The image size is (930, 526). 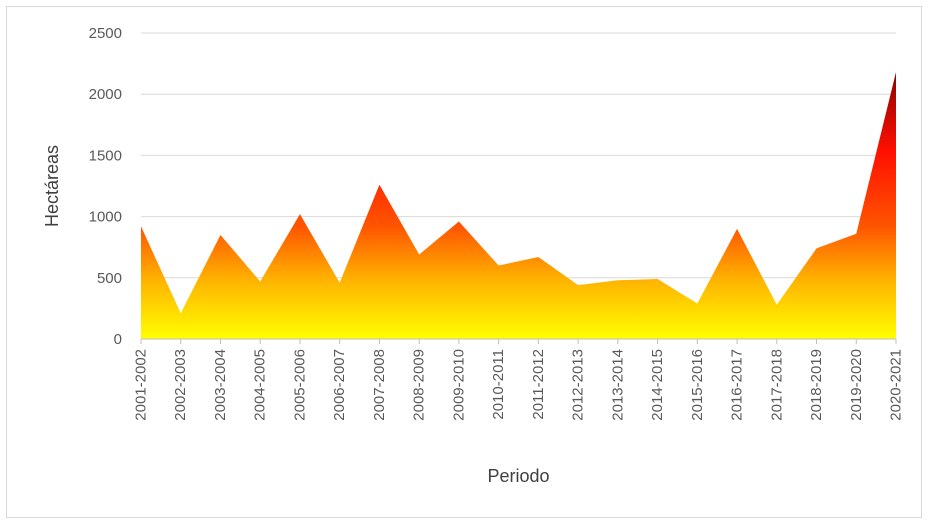 What do you see at coordinates (776, 385) in the screenshot?
I see `x-tick-label: 2017-2018` at bounding box center [776, 385].